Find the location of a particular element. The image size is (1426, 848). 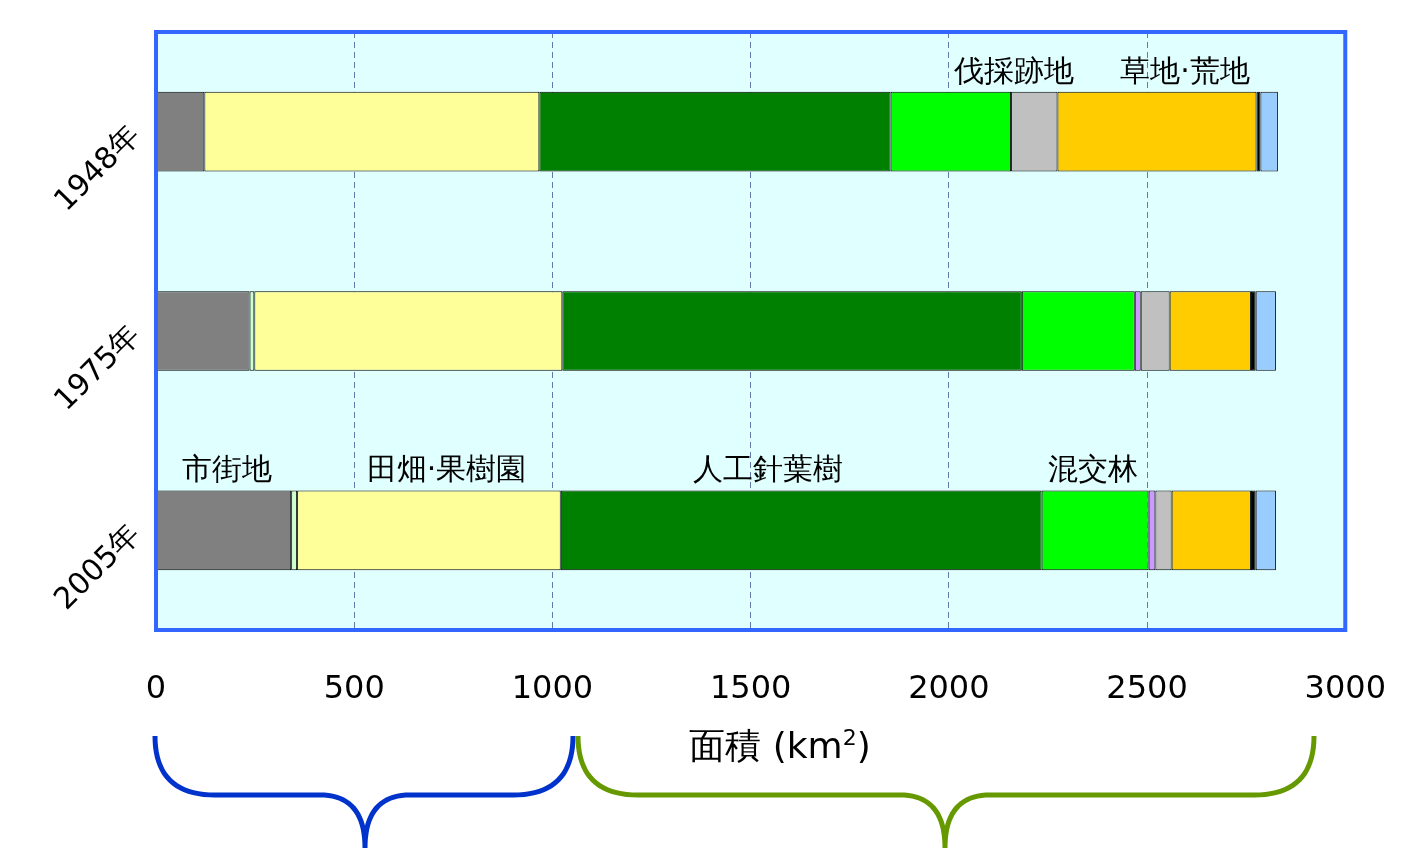

annotation: 市街地 is located at coordinates (227, 469).